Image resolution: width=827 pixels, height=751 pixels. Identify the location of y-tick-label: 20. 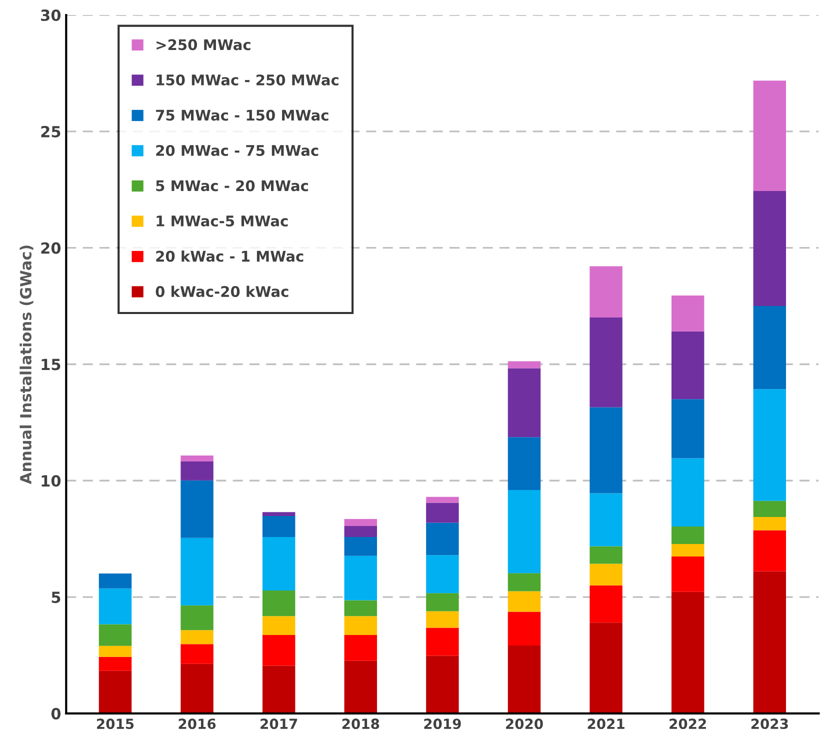
(51, 248).